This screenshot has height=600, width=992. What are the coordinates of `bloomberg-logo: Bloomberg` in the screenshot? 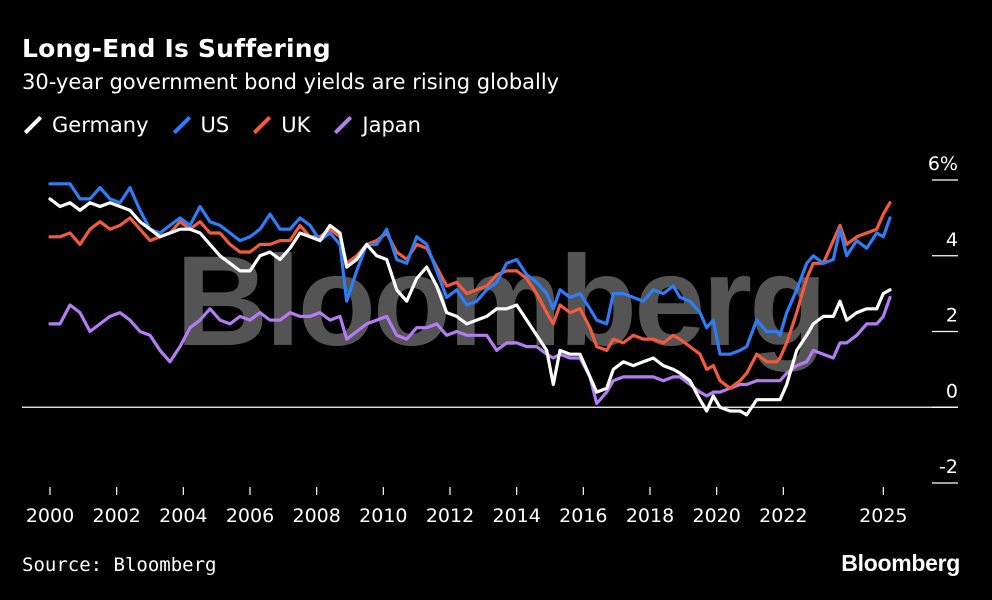 It's located at (900, 563).